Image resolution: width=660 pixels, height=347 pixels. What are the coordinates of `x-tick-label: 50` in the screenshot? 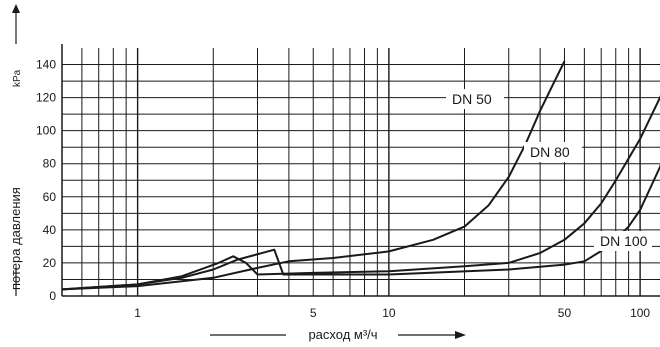 It's located at (565, 313).